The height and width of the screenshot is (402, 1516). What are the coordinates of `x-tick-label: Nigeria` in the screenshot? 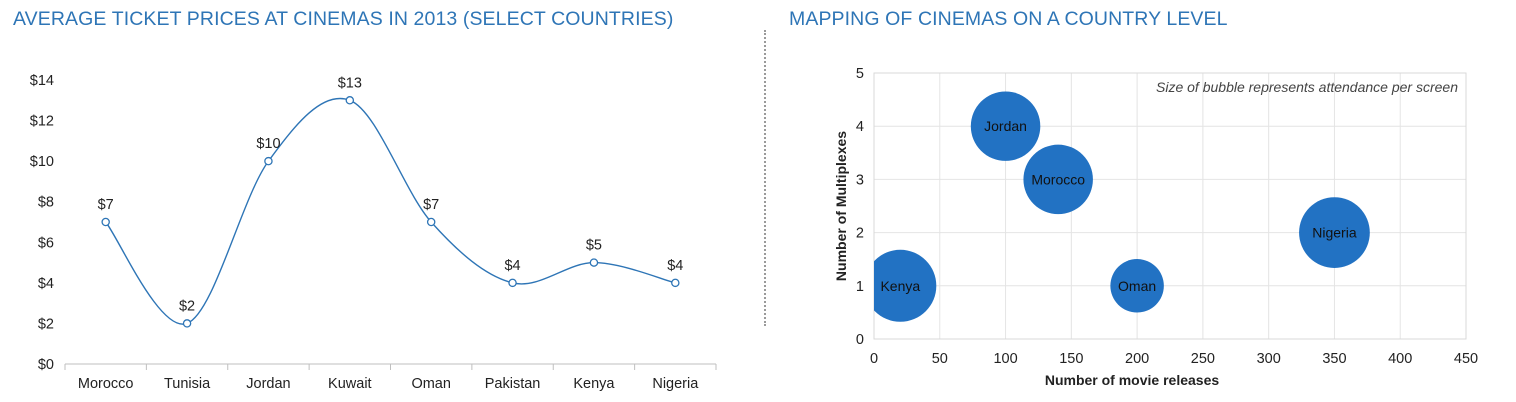 It's located at (675, 384).